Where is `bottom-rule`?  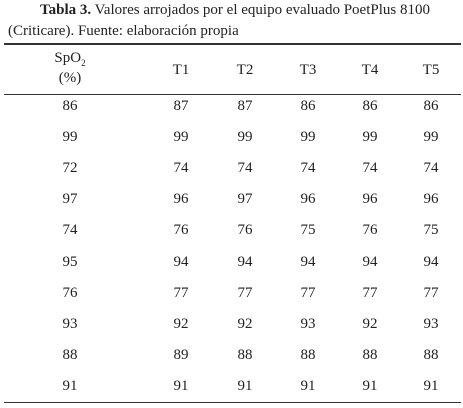 bottom-rule is located at coordinates (232, 402).